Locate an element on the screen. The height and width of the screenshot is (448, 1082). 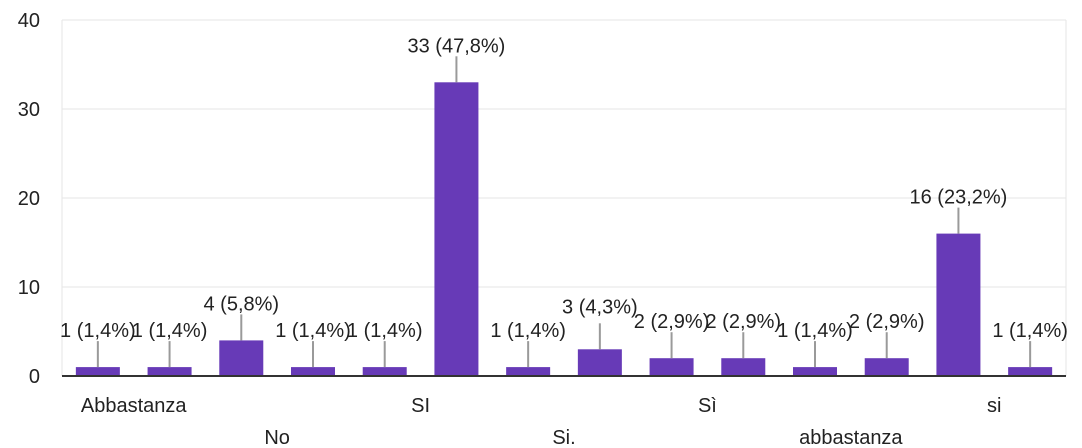
data-label: 3 (4,3%) is located at coordinates (600, 307).